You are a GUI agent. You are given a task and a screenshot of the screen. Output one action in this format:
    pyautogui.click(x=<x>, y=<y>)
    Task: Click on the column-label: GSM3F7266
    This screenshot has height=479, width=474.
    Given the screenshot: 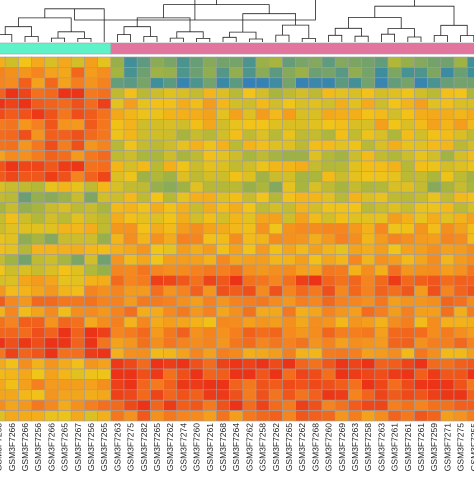 What is the action you would take?
    pyautogui.click(x=25, y=447)
    